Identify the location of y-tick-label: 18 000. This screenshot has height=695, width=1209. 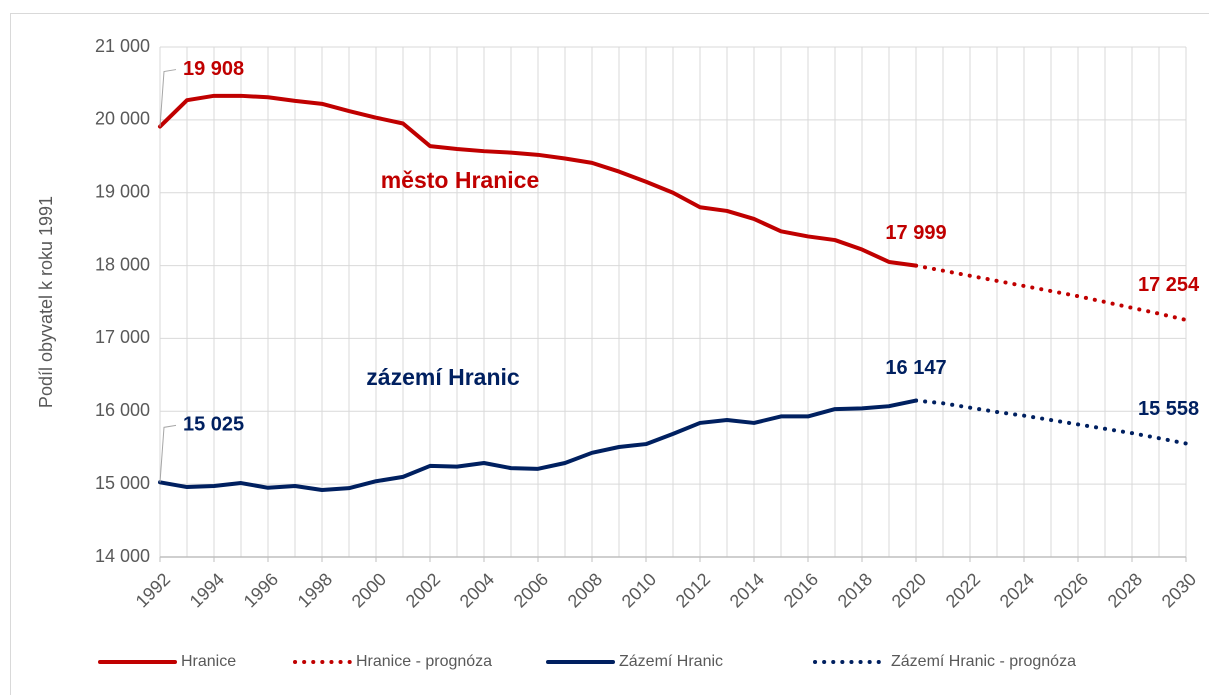
(122, 264).